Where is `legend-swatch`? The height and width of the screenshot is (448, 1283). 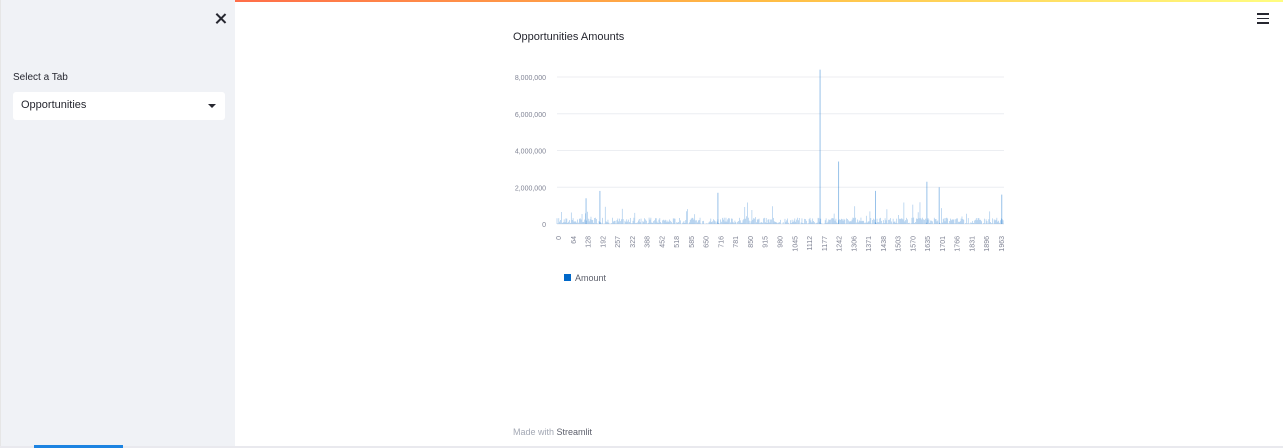 legend-swatch is located at coordinates (567, 277).